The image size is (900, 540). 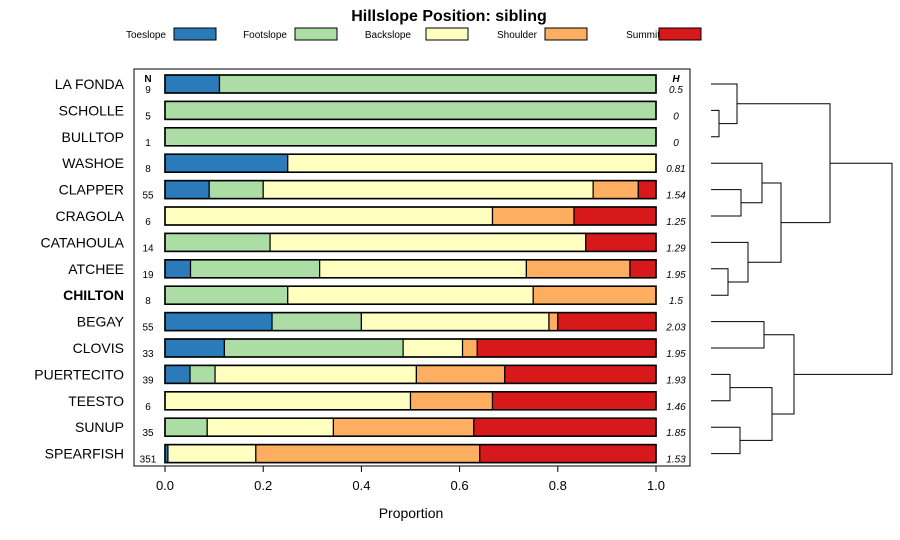 I want to click on row-h-value: 1.54, so click(x=676, y=196).